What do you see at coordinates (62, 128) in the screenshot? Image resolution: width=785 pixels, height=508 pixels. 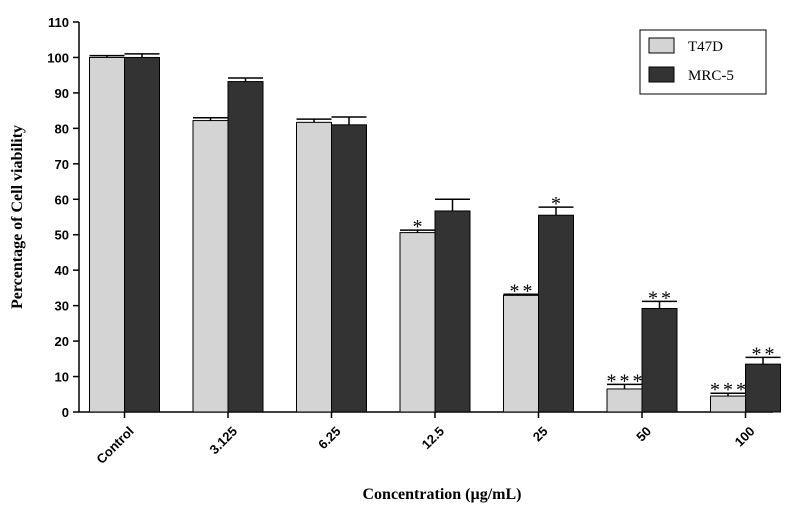 I see `y-tick-label: 80` at bounding box center [62, 128].